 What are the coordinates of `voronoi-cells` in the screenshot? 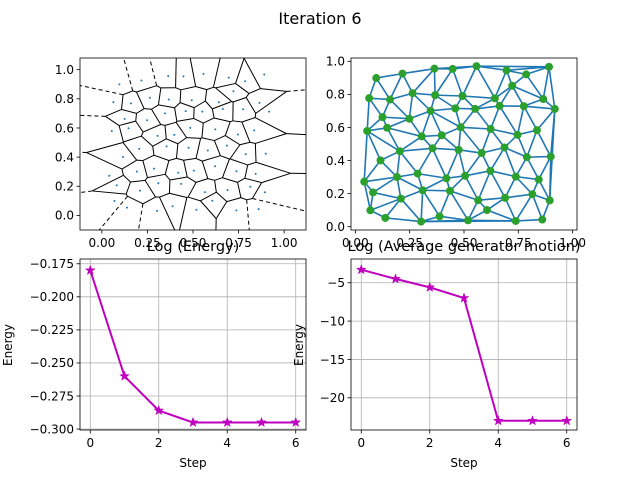 It's located at (193, 144).